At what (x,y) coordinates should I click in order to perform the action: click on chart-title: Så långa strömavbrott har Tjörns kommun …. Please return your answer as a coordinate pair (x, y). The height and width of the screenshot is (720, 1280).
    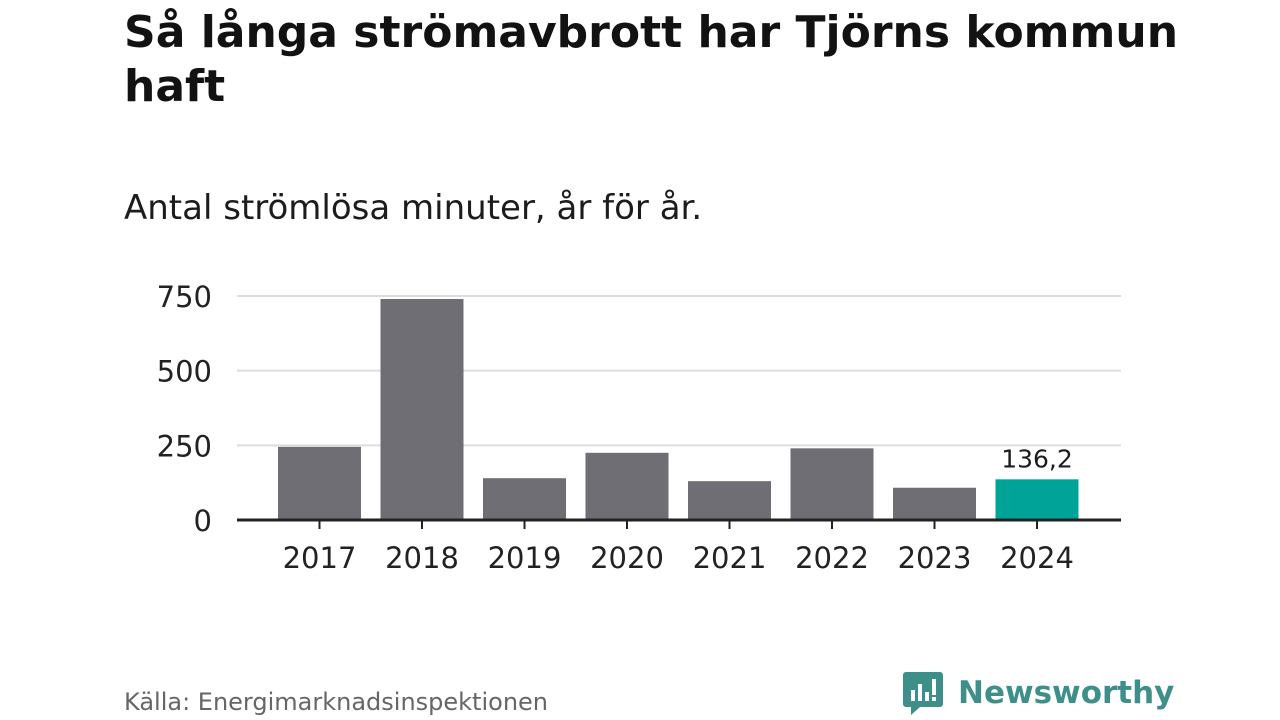
    Looking at the image, I should click on (651, 59).